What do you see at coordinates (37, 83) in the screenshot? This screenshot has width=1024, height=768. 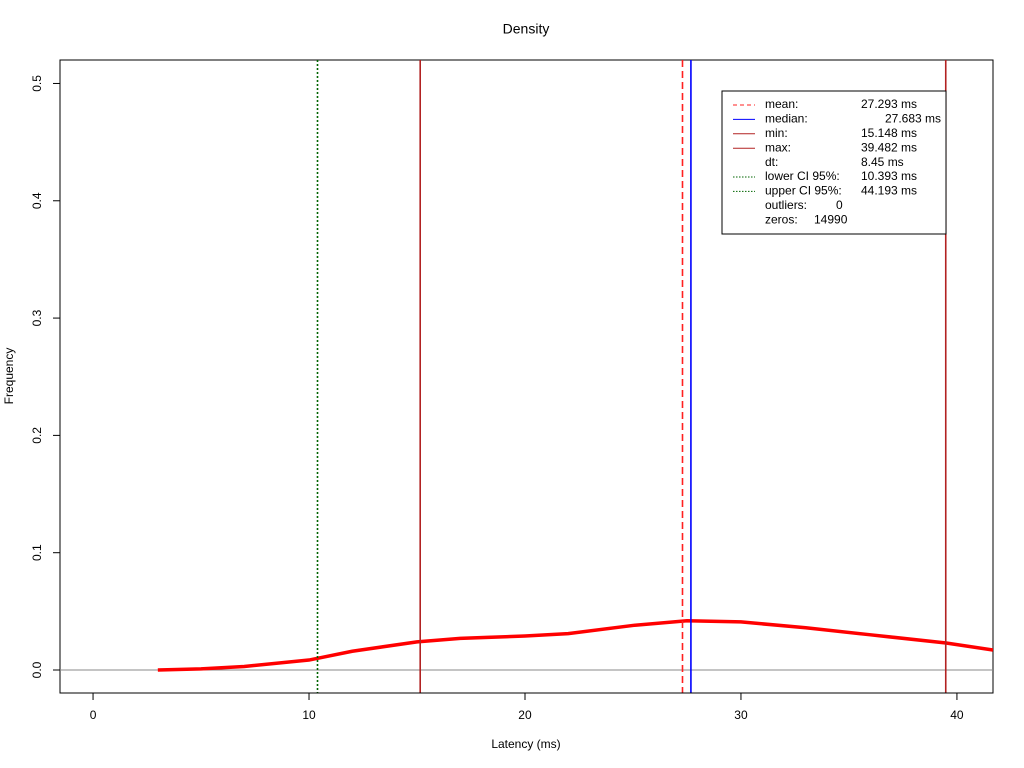 I see `y-tick-label: 0.5` at bounding box center [37, 83].